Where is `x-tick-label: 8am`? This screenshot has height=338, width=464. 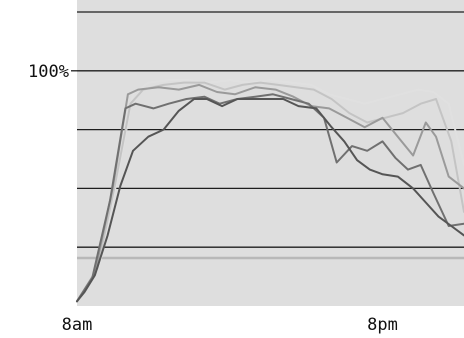 x-tick-label: 8am is located at coordinates (77, 324).